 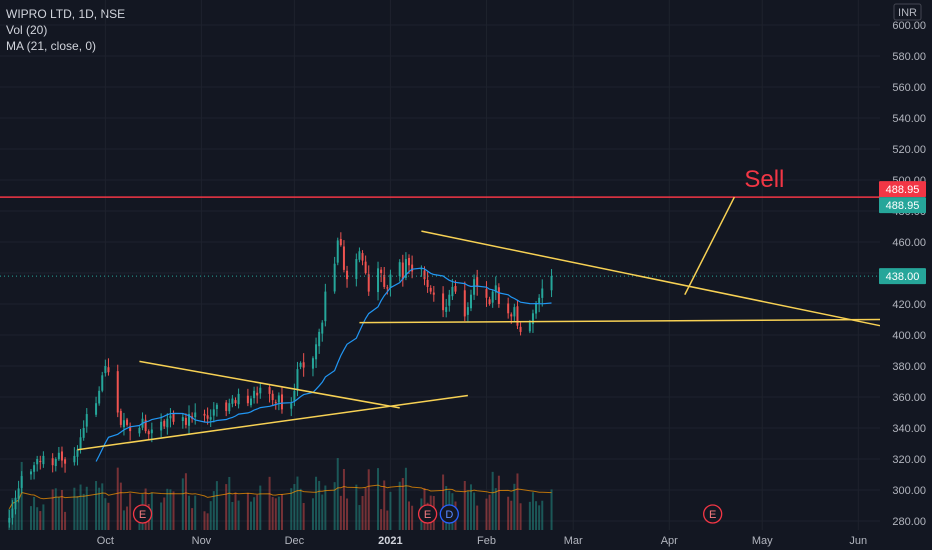 I want to click on triangle-2-upper-trendline, so click(x=651, y=278).